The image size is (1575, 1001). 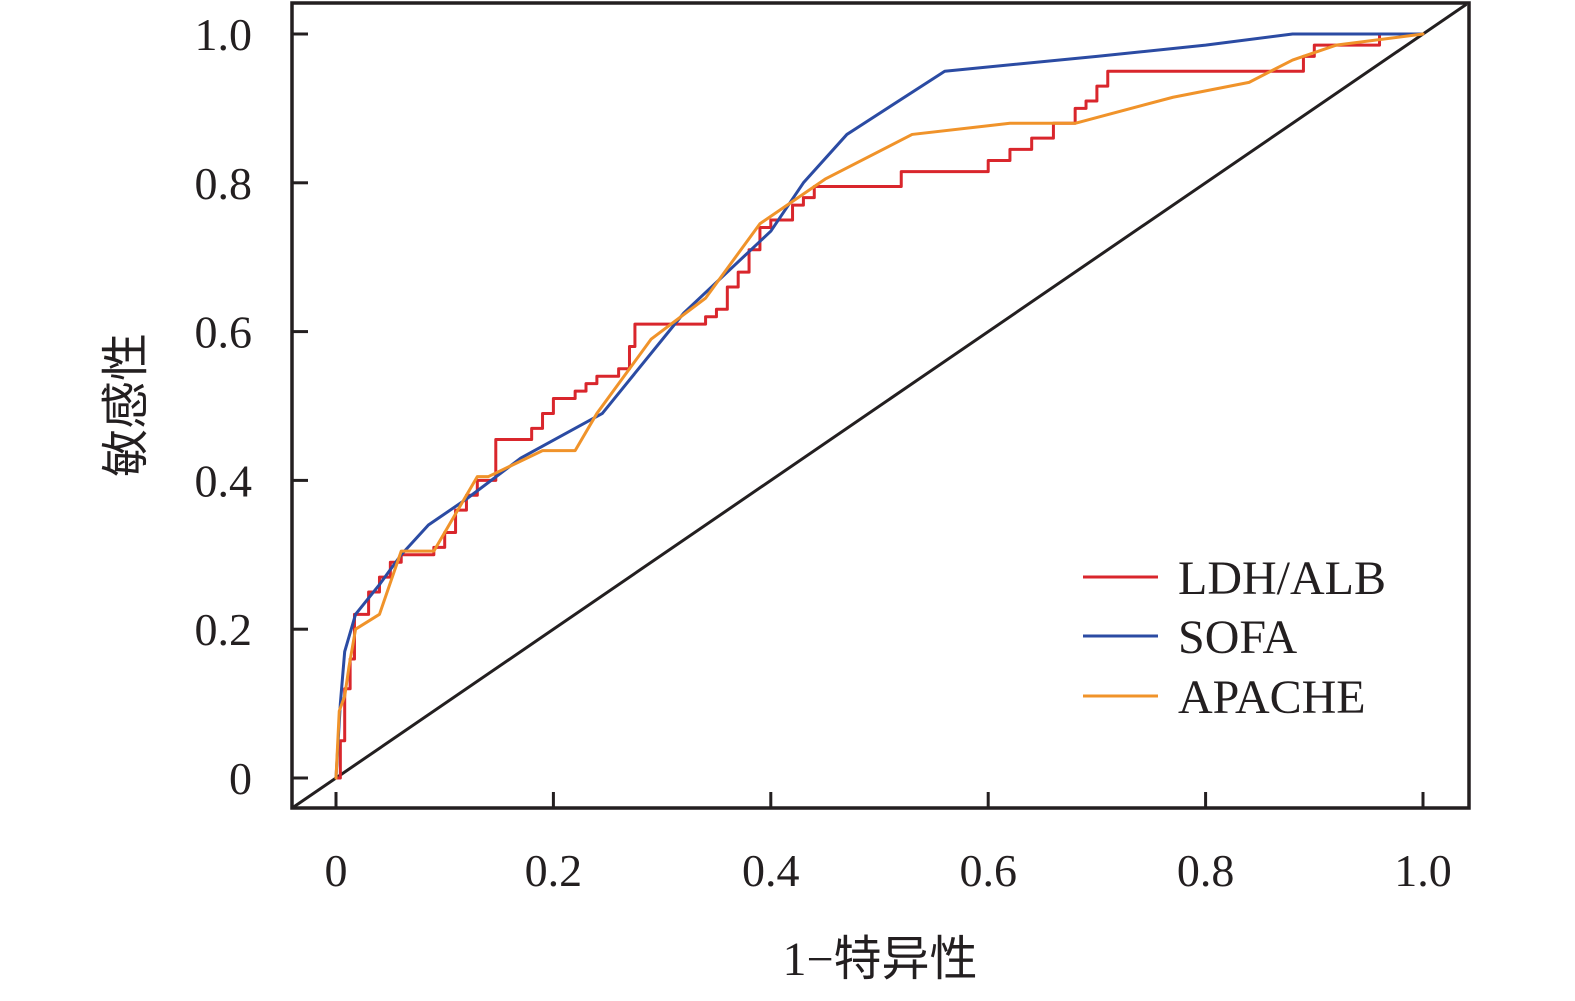 I want to click on y-tick-label: 0, so click(x=240, y=778).